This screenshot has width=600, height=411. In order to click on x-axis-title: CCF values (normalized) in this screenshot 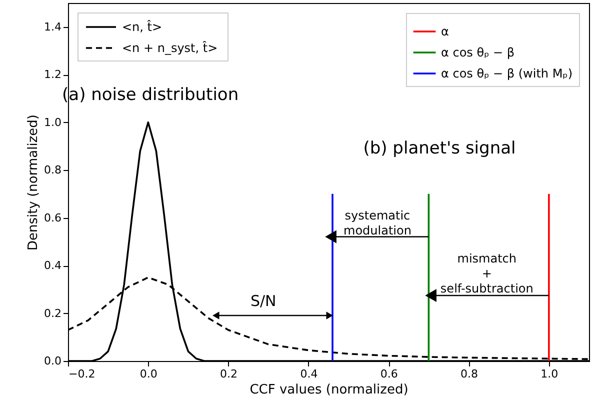, I will do `click(329, 390)`.